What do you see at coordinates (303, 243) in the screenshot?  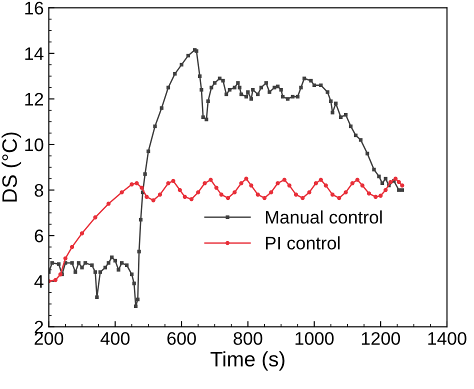 I see `legend-label: PI control` at bounding box center [303, 243].